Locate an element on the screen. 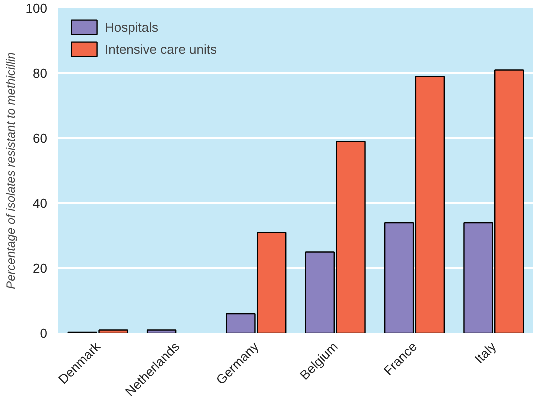 The image size is (535, 407). legend-label: Intensive care units is located at coordinates (161, 49).